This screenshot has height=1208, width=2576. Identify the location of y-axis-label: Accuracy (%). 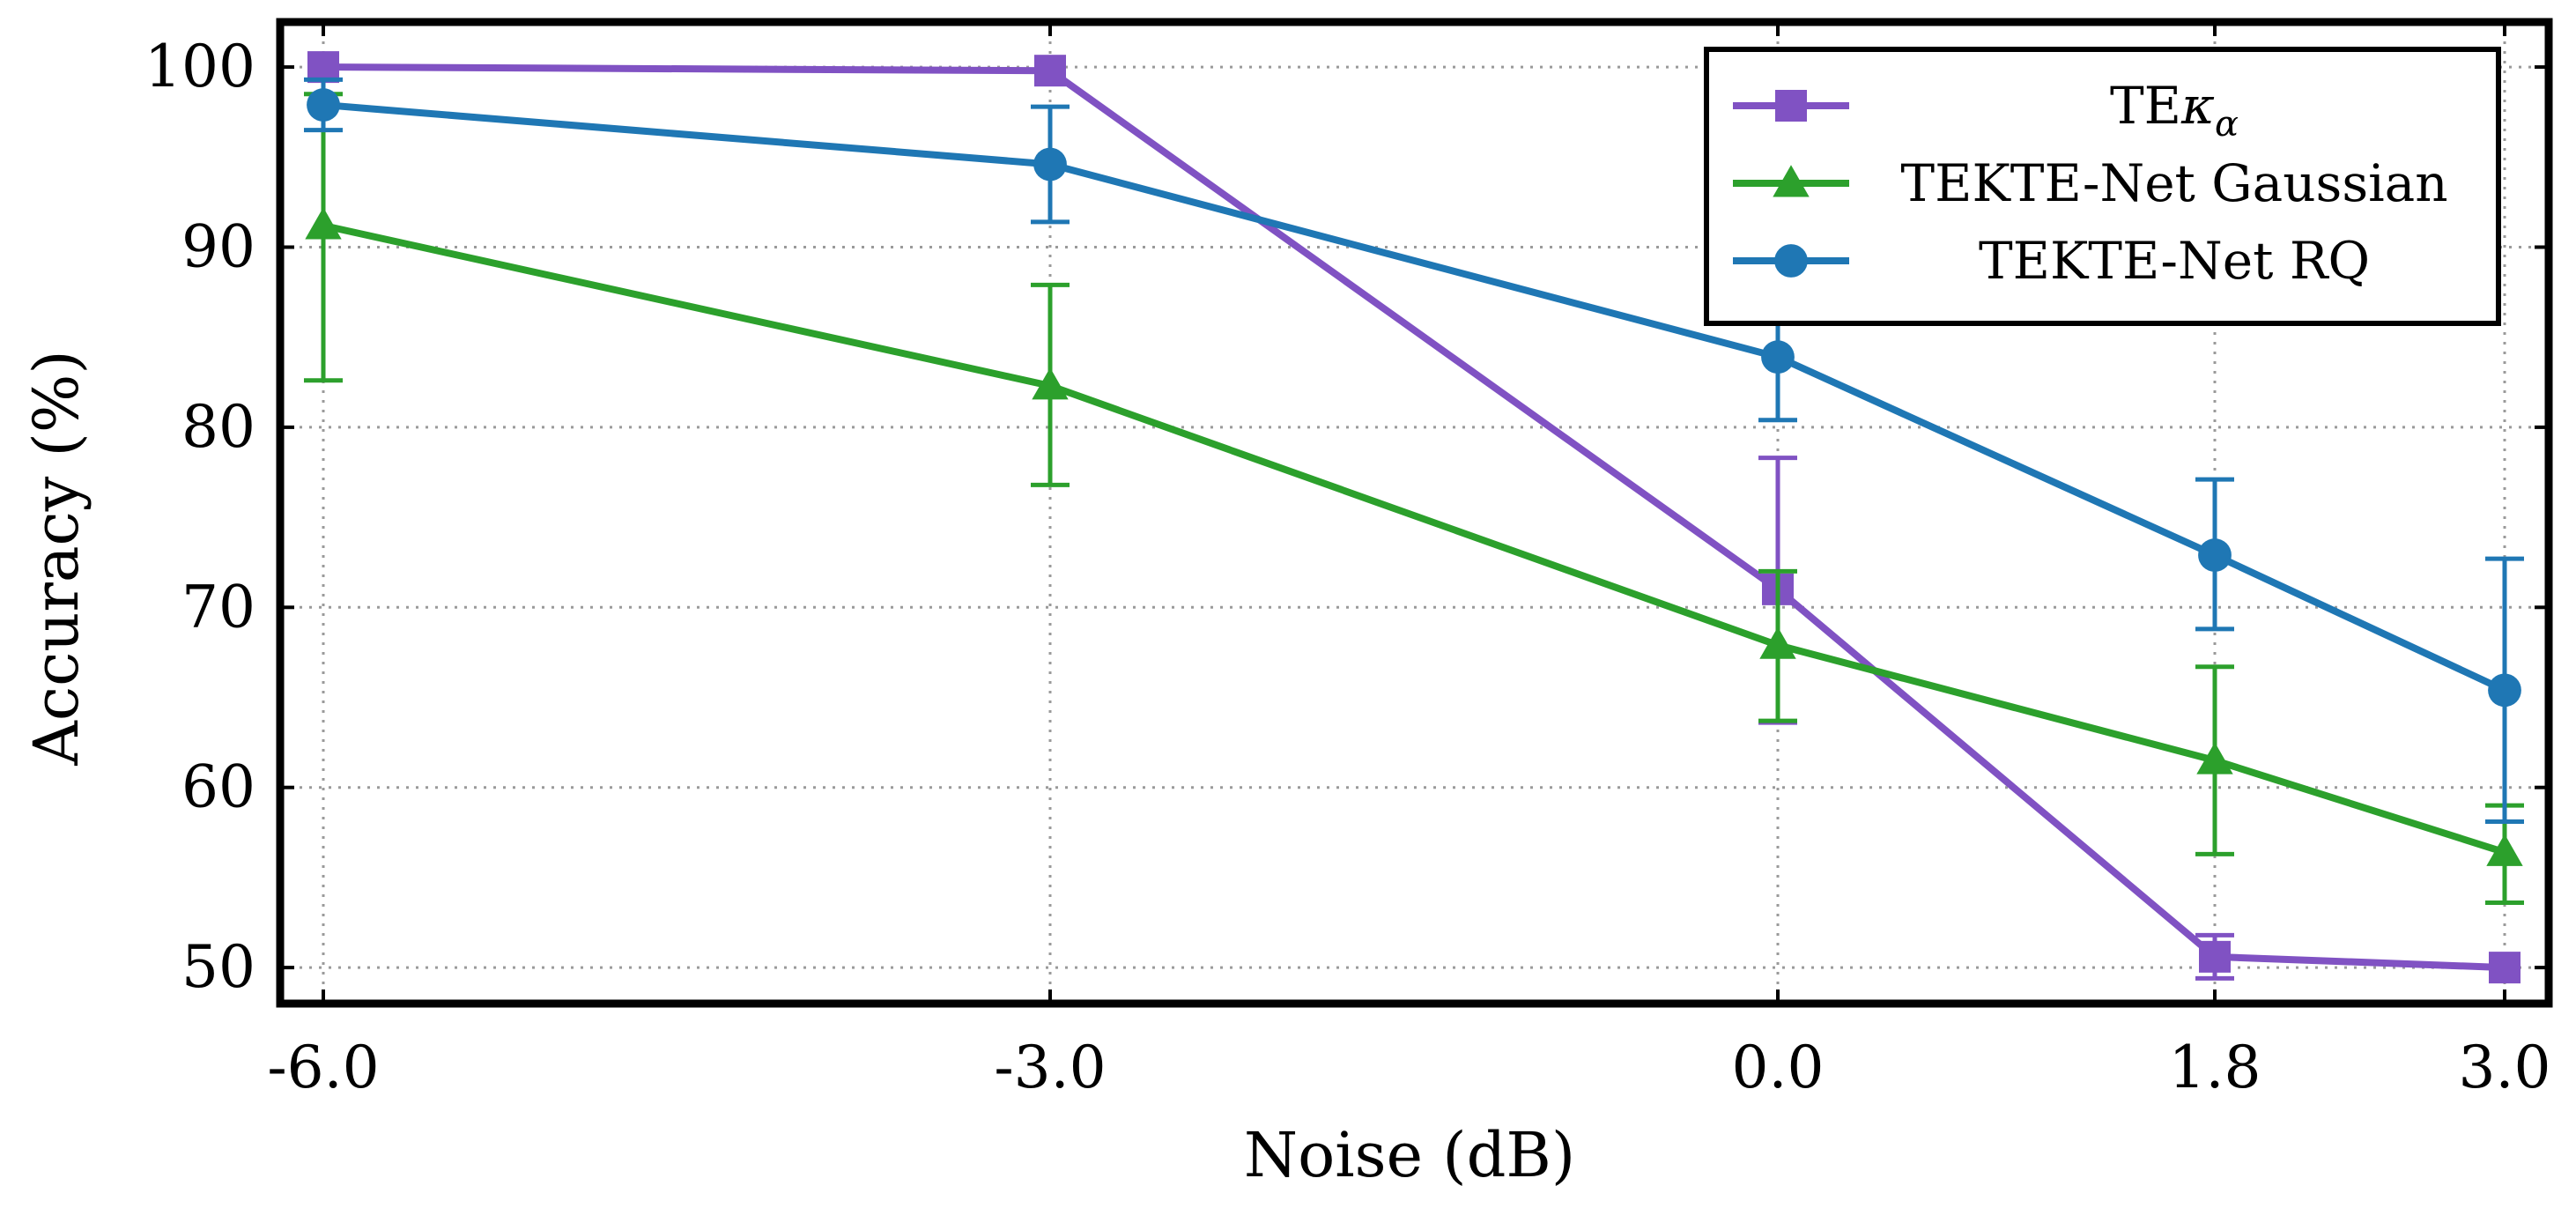
(57, 558).